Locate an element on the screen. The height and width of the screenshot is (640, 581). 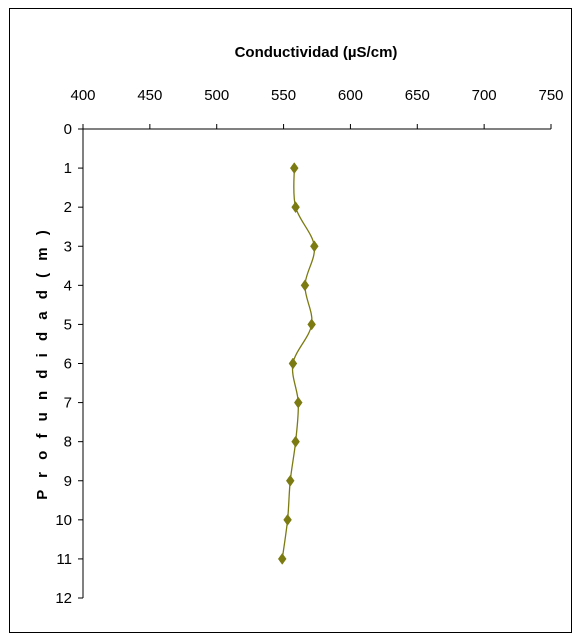
chart-title: Conductividad (µS/cm) is located at coordinates (316, 52).